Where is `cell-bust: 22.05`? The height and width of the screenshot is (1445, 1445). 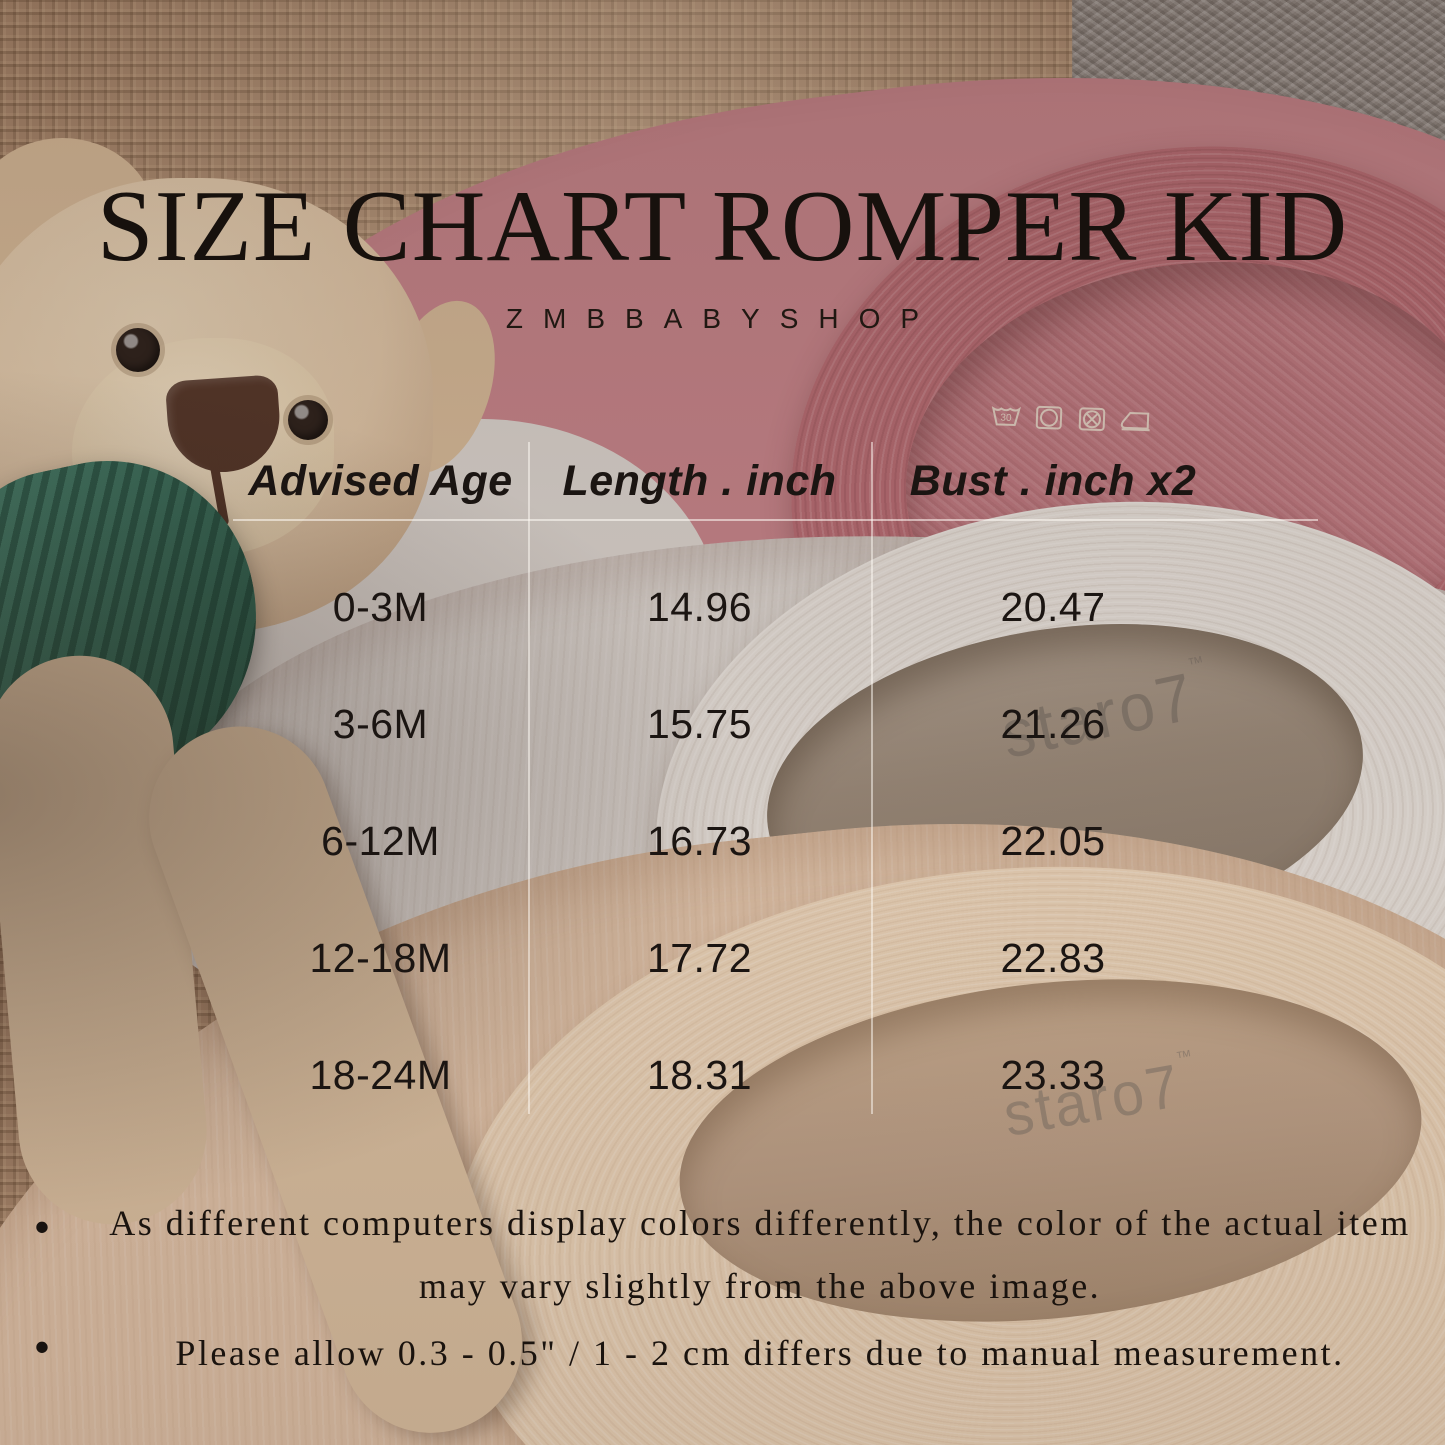
cell-bust: 22.05 is located at coordinates (1053, 841).